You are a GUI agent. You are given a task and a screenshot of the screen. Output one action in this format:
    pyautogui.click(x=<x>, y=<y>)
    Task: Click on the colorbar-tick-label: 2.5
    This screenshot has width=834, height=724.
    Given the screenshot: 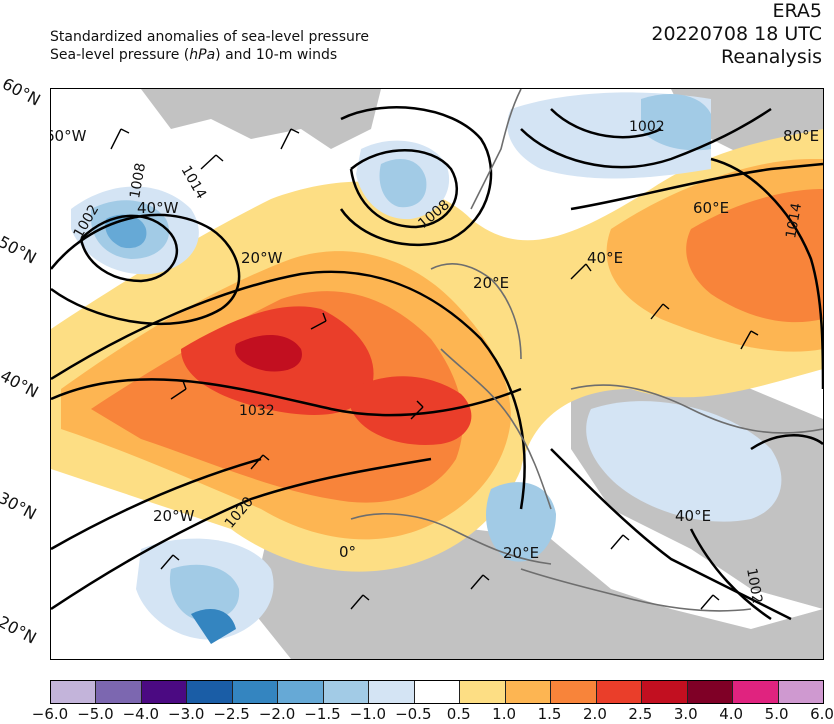 What is the action you would take?
    pyautogui.click(x=640, y=714)
    